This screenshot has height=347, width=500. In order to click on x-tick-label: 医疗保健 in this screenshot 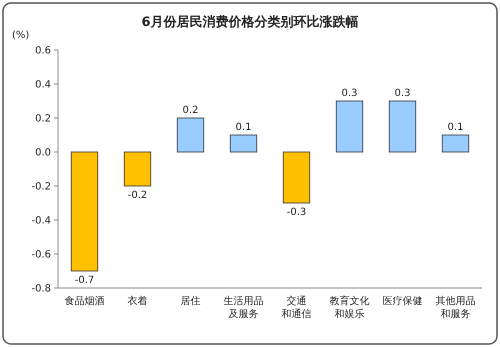, I will do `click(402, 301)`.